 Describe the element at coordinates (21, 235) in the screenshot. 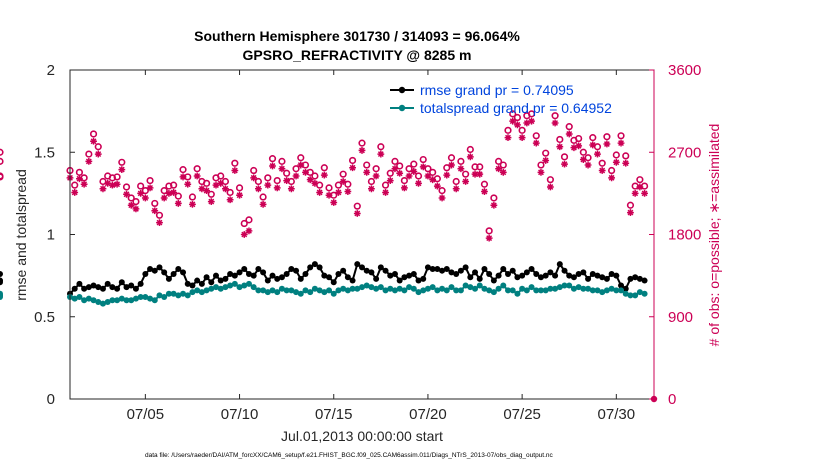

I see `y-axis-label-left: rmse and totalspread` at that location.